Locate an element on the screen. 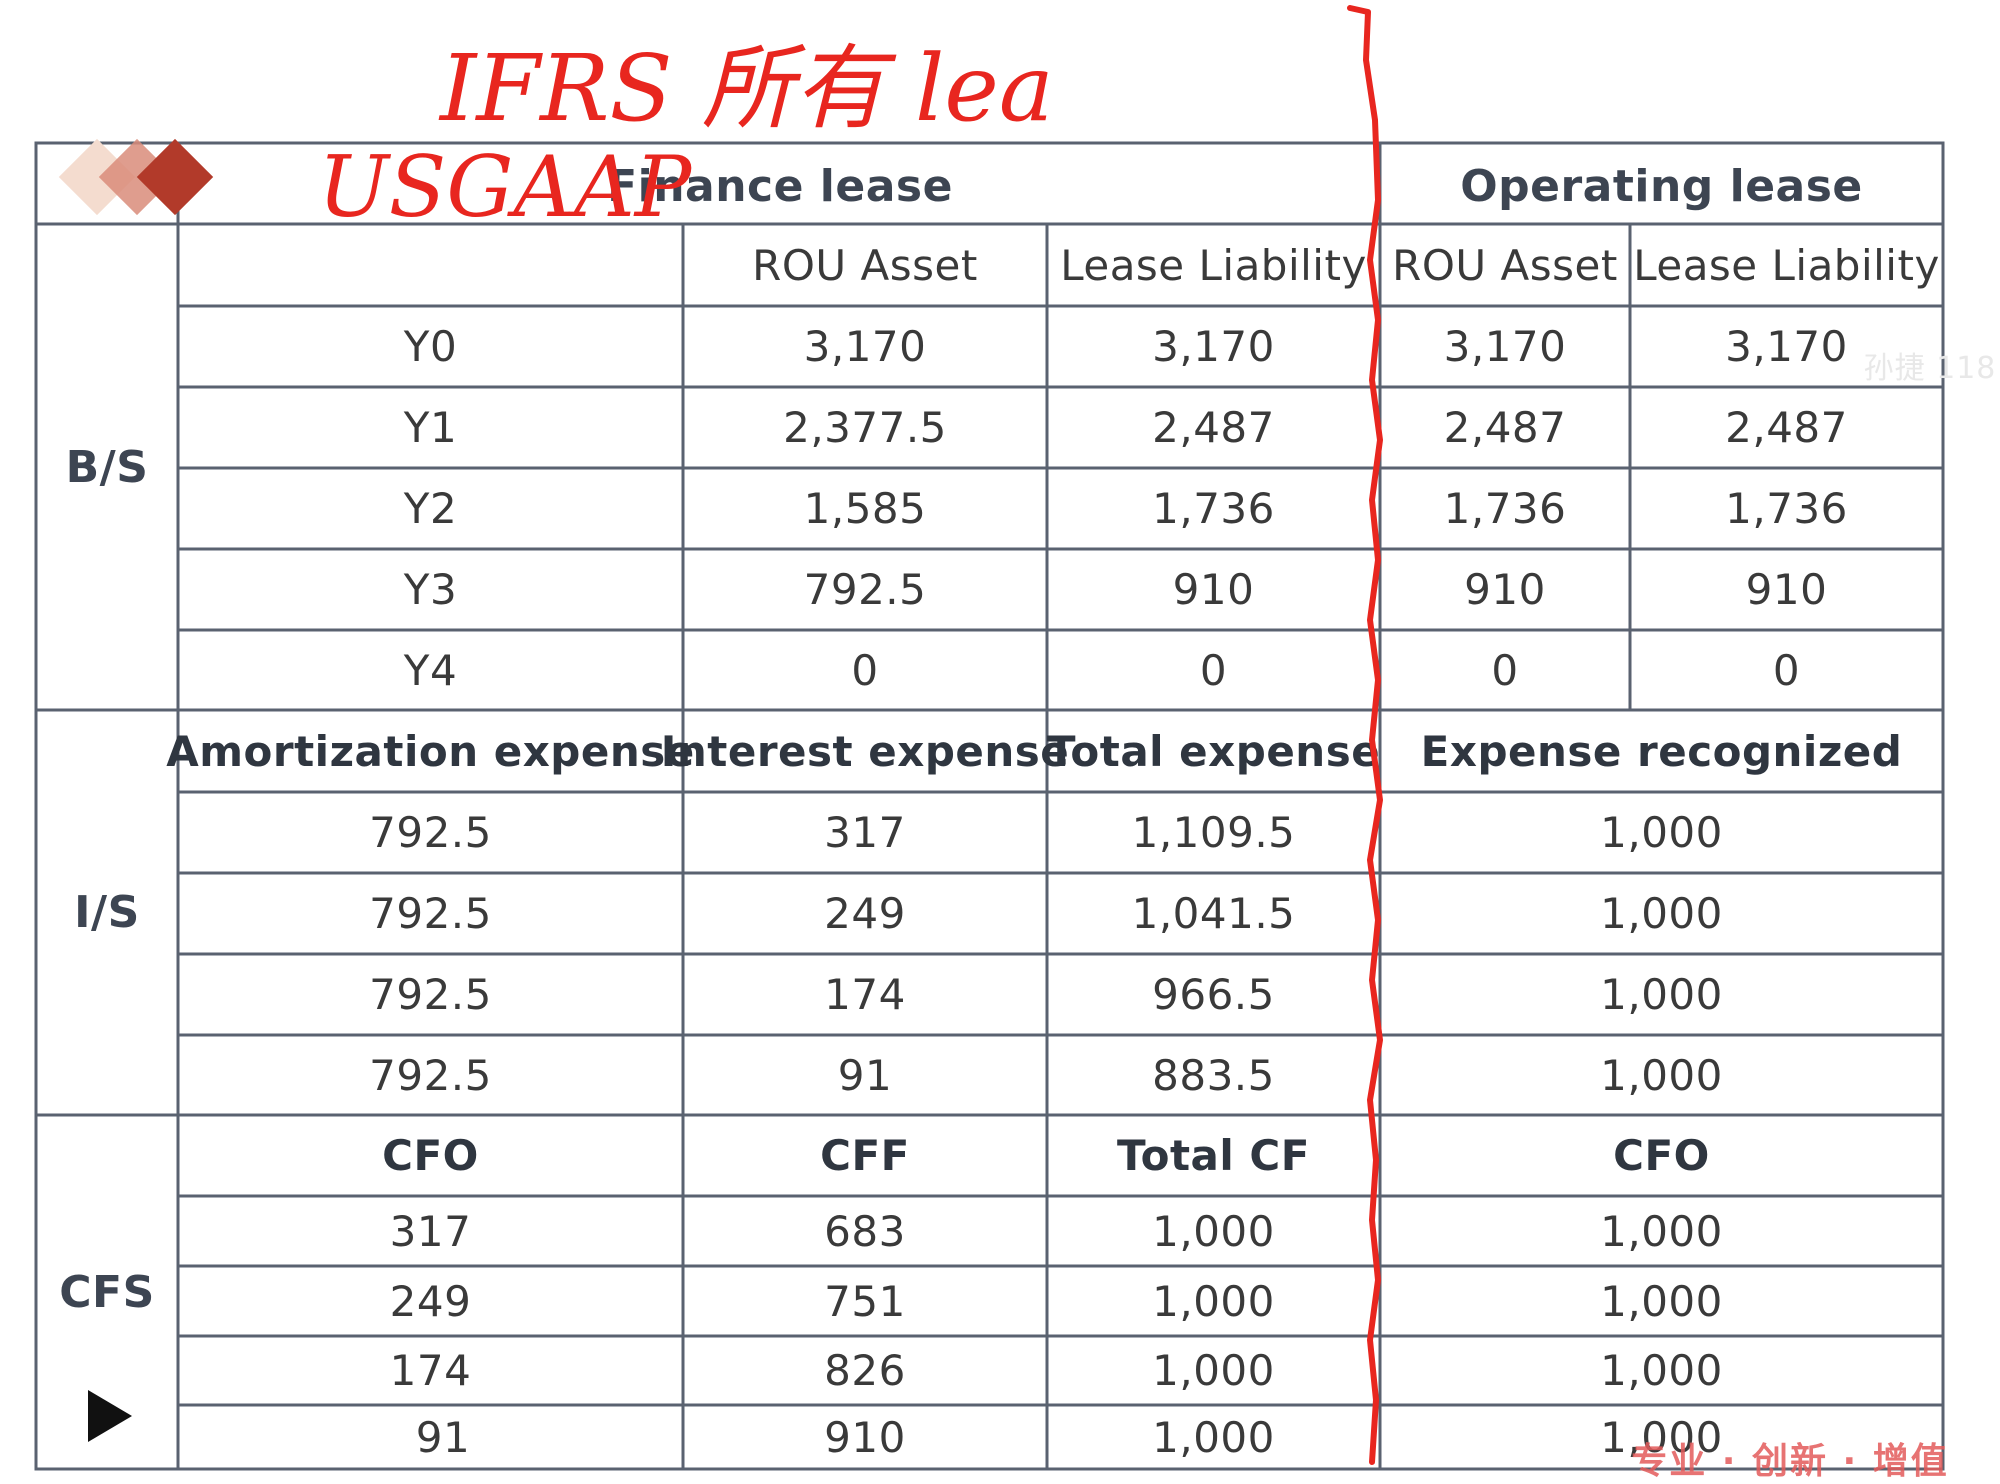  bs-op-liab-cell: 1,736 is located at coordinates (1786, 508).